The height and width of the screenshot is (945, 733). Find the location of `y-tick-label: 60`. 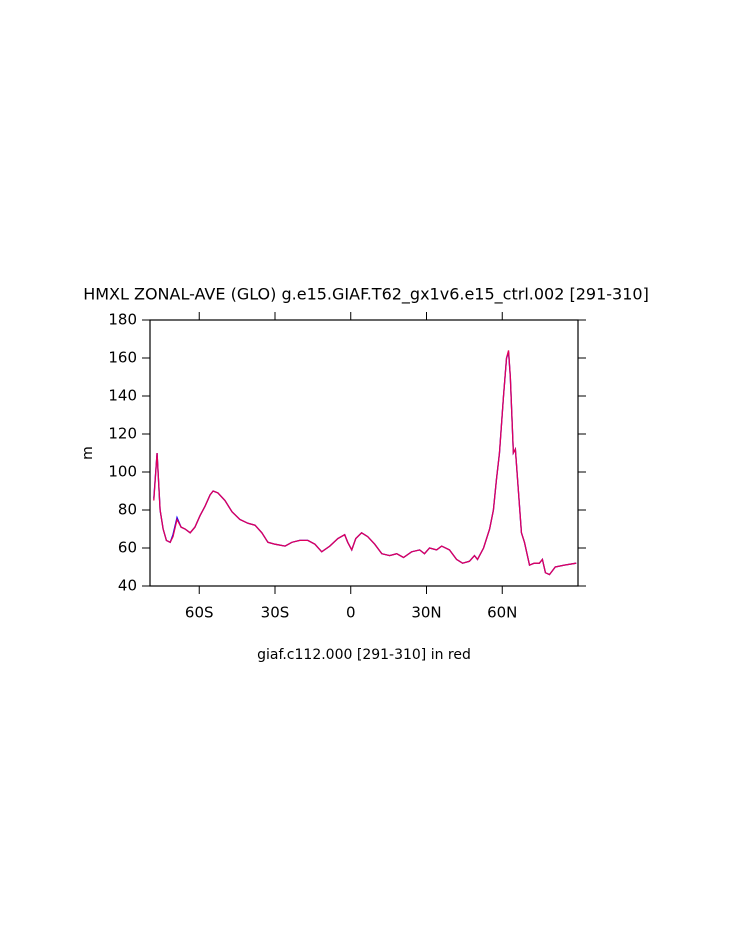

y-tick-label: 60 is located at coordinates (127, 548).